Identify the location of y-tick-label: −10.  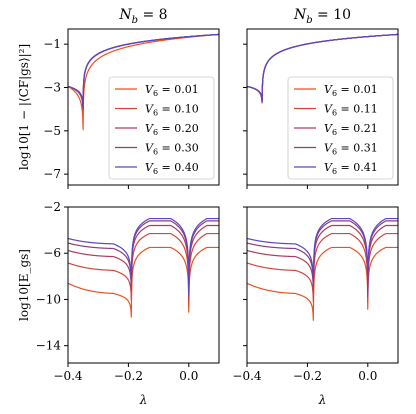
(48, 299).